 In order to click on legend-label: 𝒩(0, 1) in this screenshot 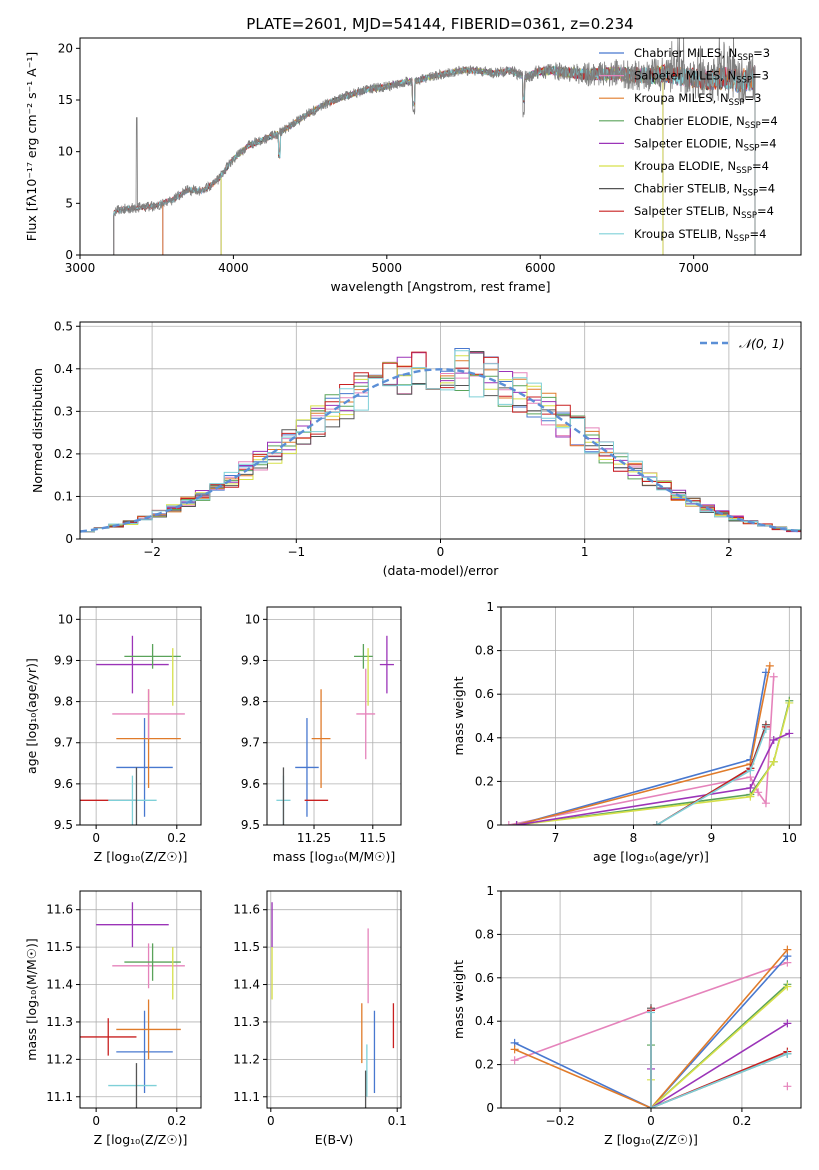, I will do `click(762, 343)`.